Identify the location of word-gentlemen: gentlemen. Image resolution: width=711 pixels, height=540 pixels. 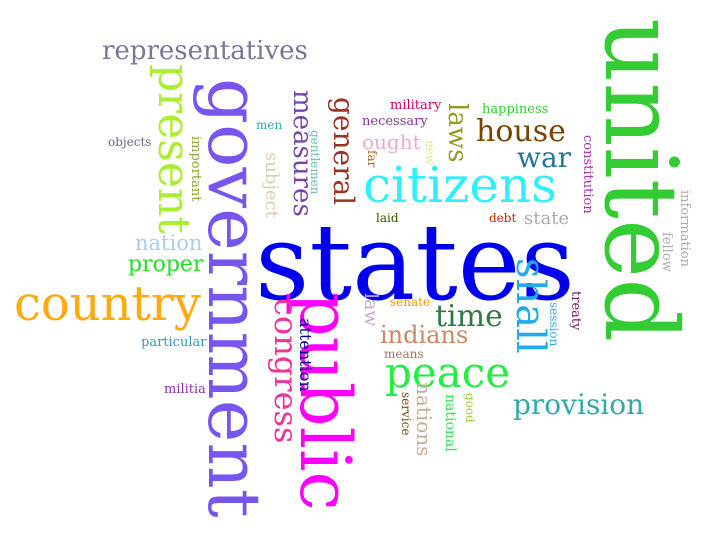
(315, 162).